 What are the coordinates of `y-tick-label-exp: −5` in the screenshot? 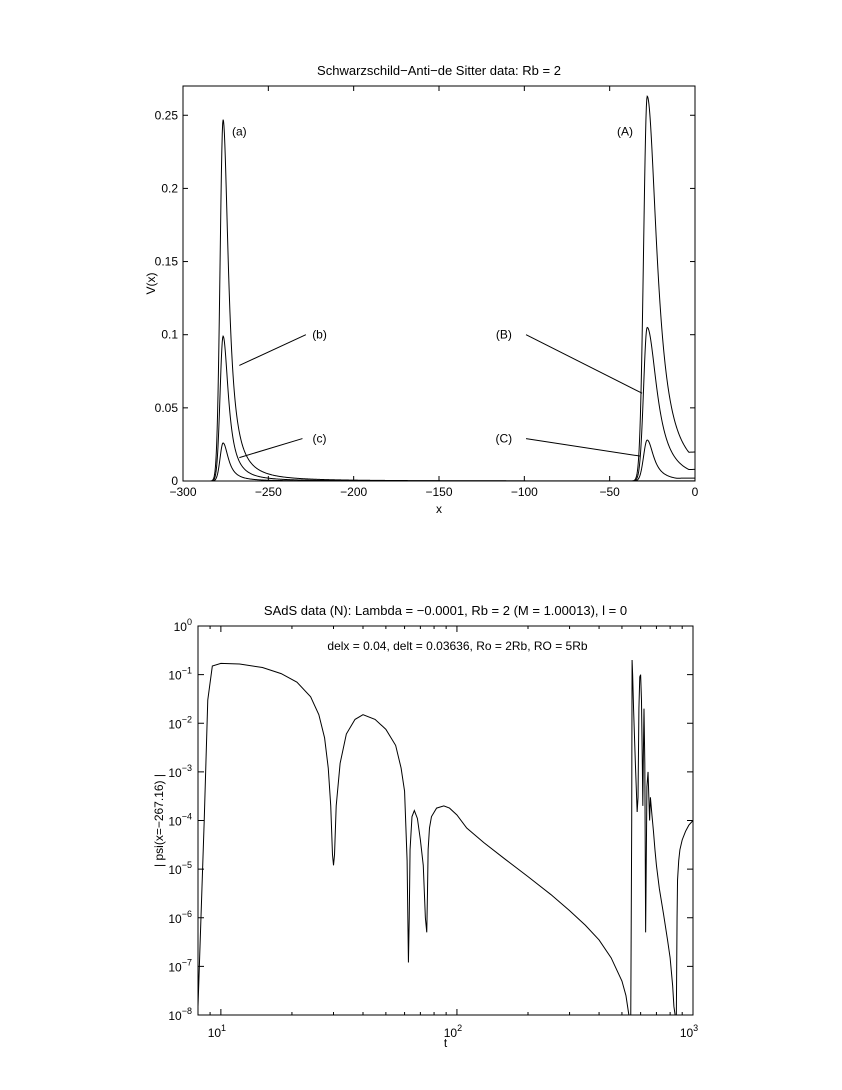 It's located at (187, 865).